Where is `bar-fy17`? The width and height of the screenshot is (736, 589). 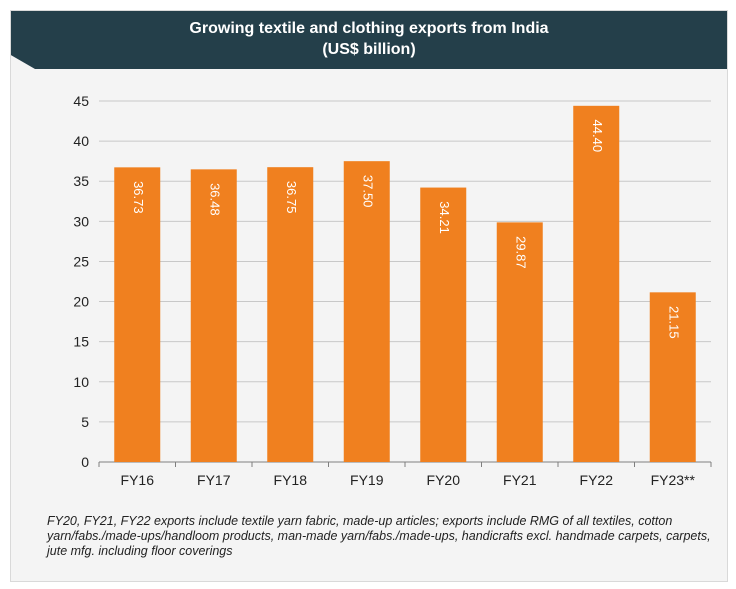 bar-fy17 is located at coordinates (213, 315).